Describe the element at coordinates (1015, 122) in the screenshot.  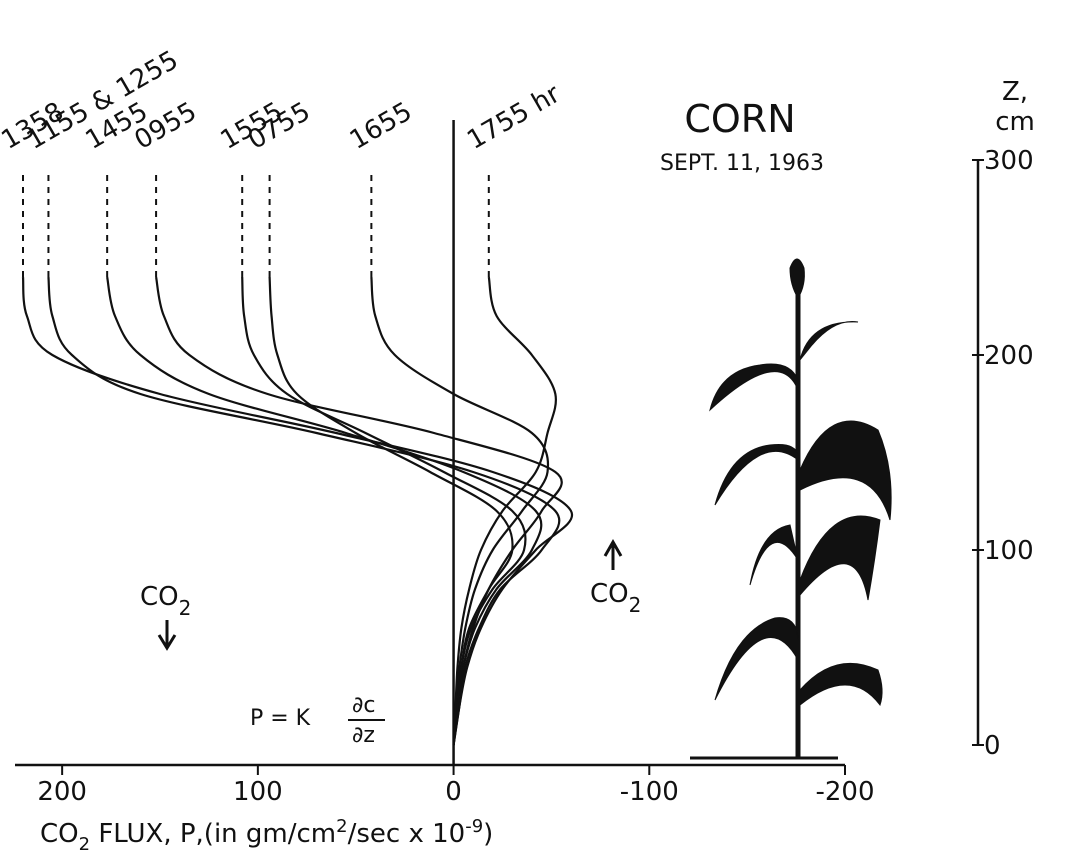
I see `y-axis-label: cm` at that location.